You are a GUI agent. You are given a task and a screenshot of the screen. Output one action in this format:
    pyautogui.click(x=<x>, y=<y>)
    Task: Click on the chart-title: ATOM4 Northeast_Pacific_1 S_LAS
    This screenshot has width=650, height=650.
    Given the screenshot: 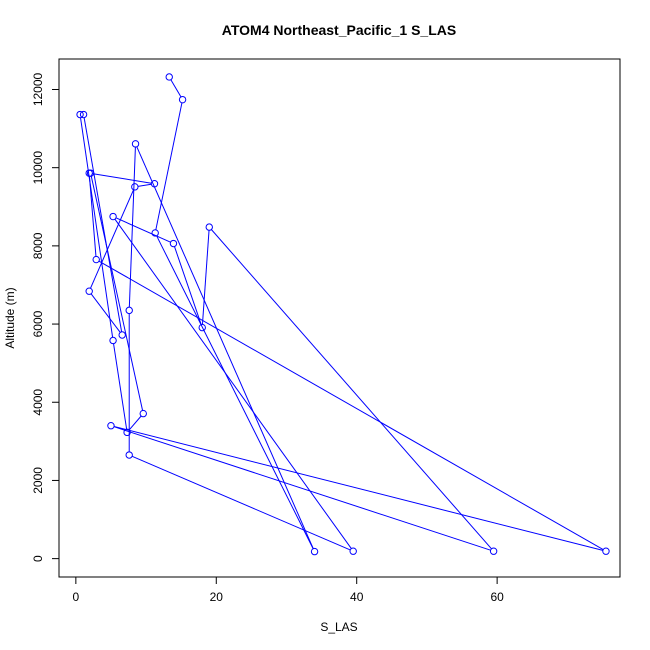 What is the action you would take?
    pyautogui.click(x=339, y=30)
    